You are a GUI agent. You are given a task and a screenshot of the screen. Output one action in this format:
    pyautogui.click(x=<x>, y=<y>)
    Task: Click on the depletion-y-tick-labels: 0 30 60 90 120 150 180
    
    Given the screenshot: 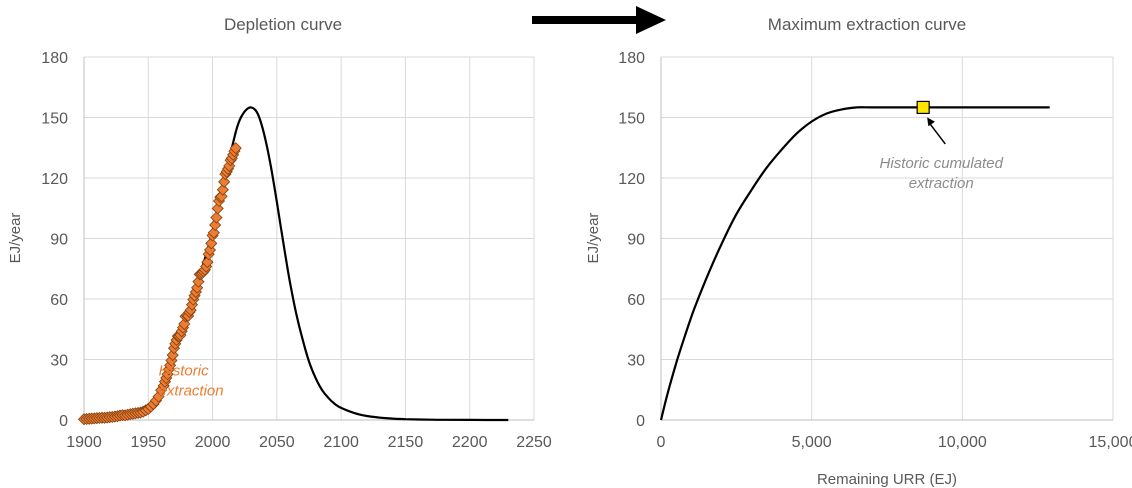 What is the action you would take?
    pyautogui.click(x=54, y=240)
    